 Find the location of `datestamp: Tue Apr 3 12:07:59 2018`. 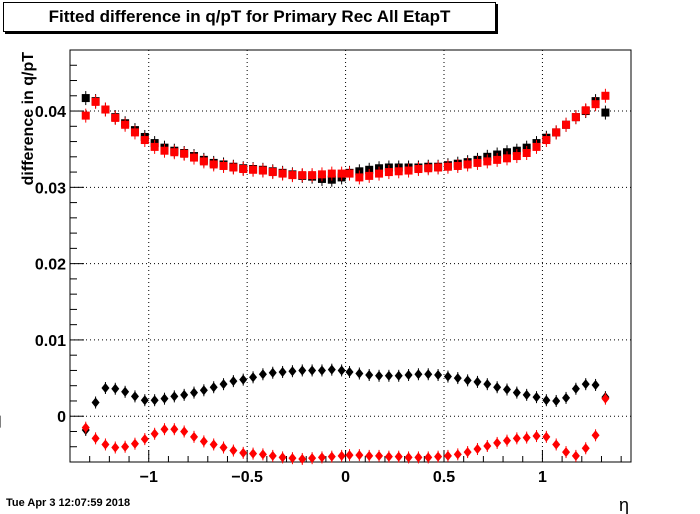

datestamp: Tue Apr 3 12:07:59 2018 is located at coordinates (68, 503).